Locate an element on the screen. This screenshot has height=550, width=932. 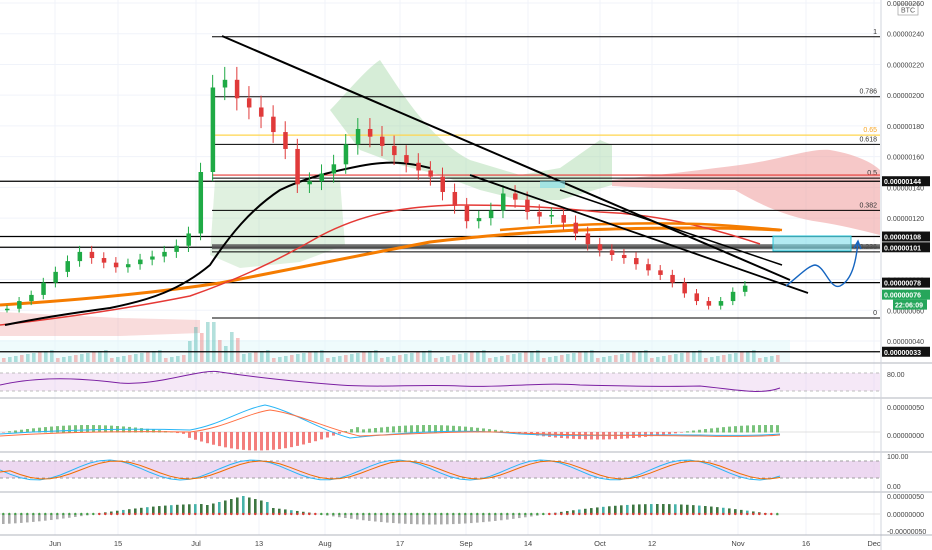
price-tick-label: 0.00000220 is located at coordinates (905, 65).